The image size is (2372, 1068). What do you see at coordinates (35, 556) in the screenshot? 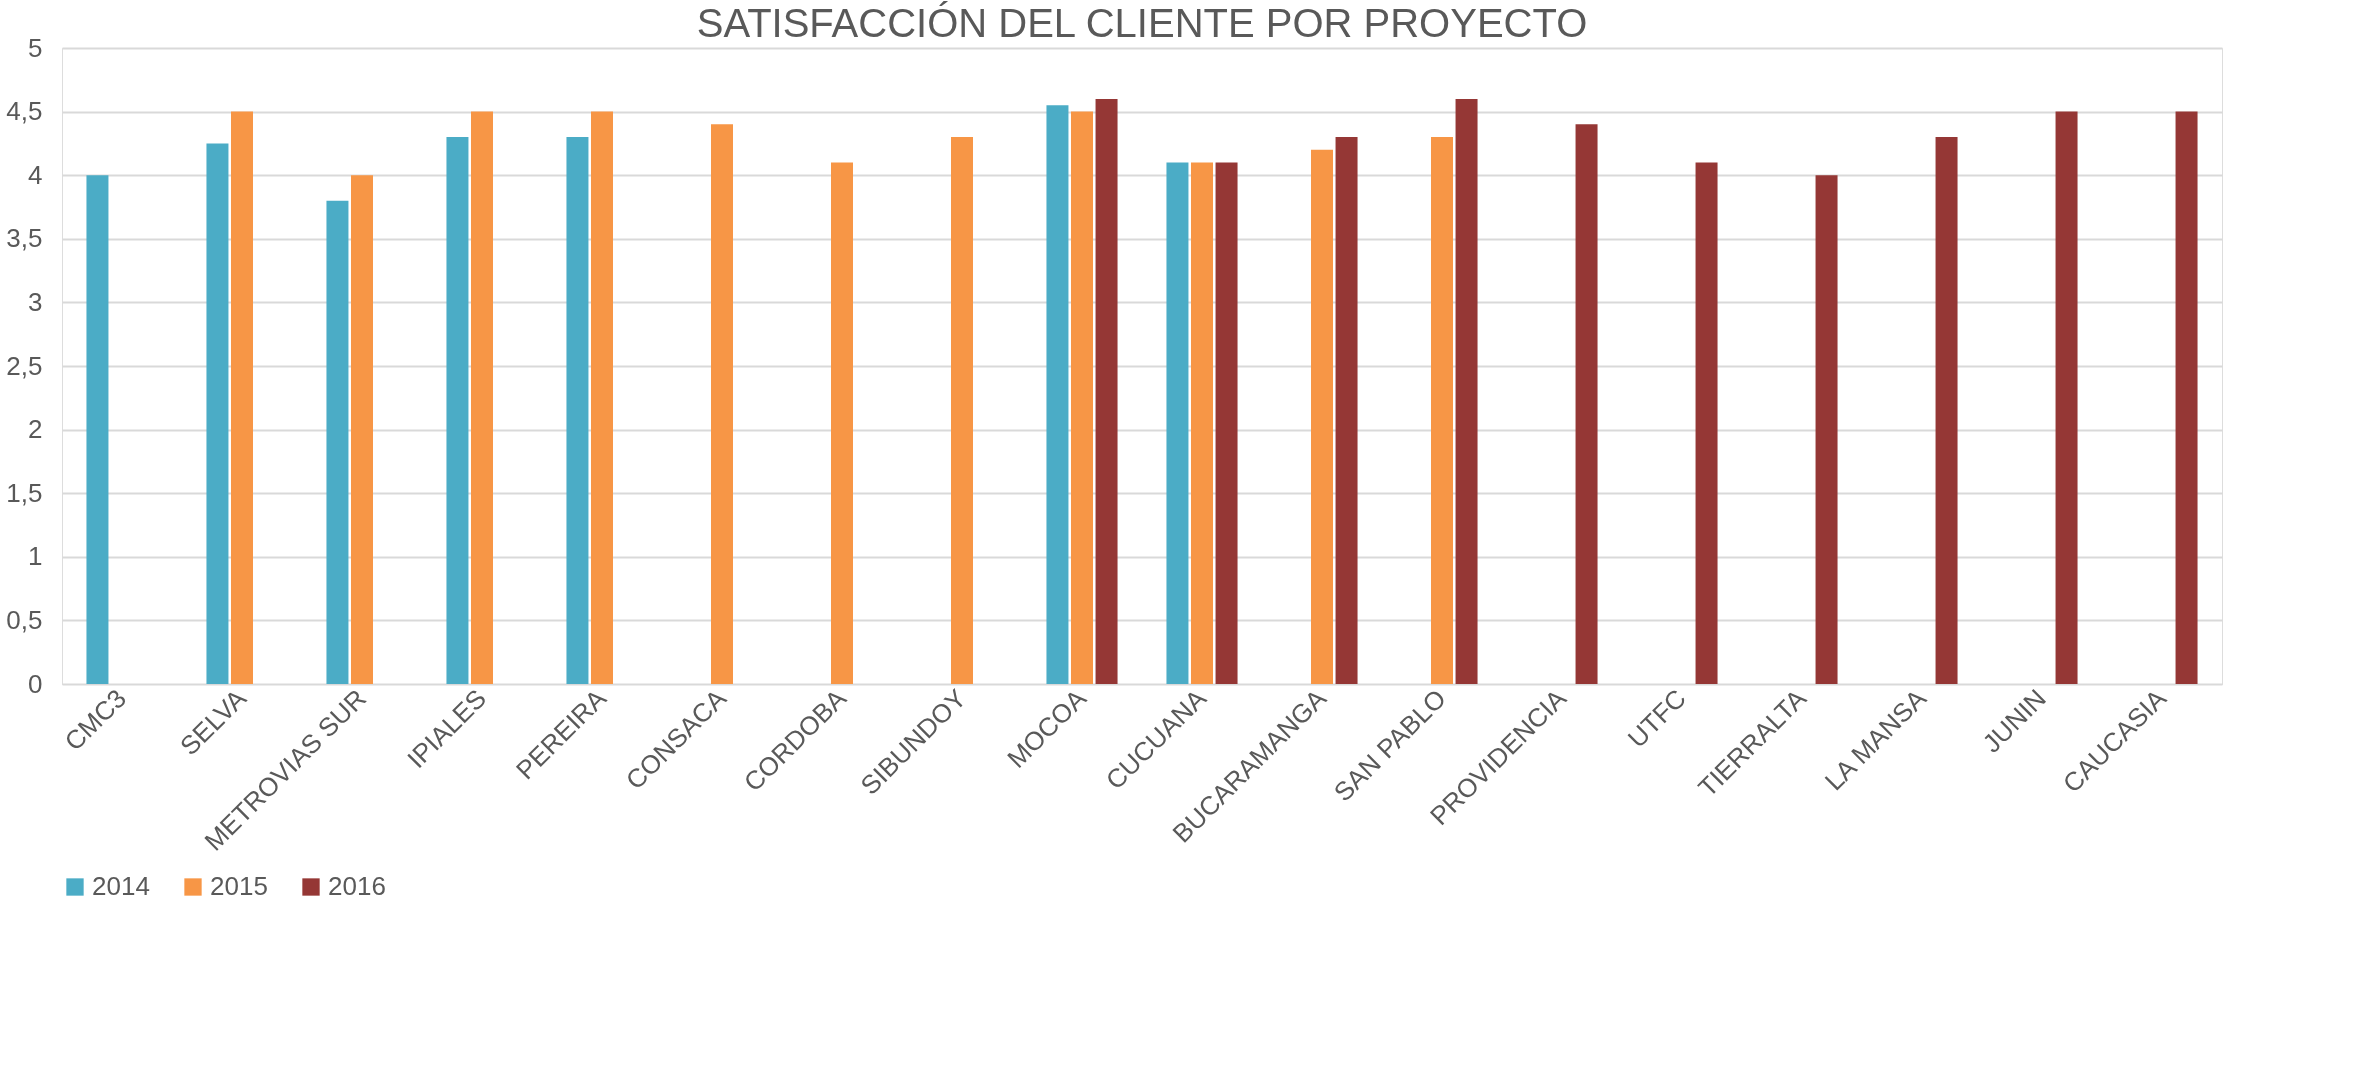
I see `y-tick-label: 1` at bounding box center [35, 556].